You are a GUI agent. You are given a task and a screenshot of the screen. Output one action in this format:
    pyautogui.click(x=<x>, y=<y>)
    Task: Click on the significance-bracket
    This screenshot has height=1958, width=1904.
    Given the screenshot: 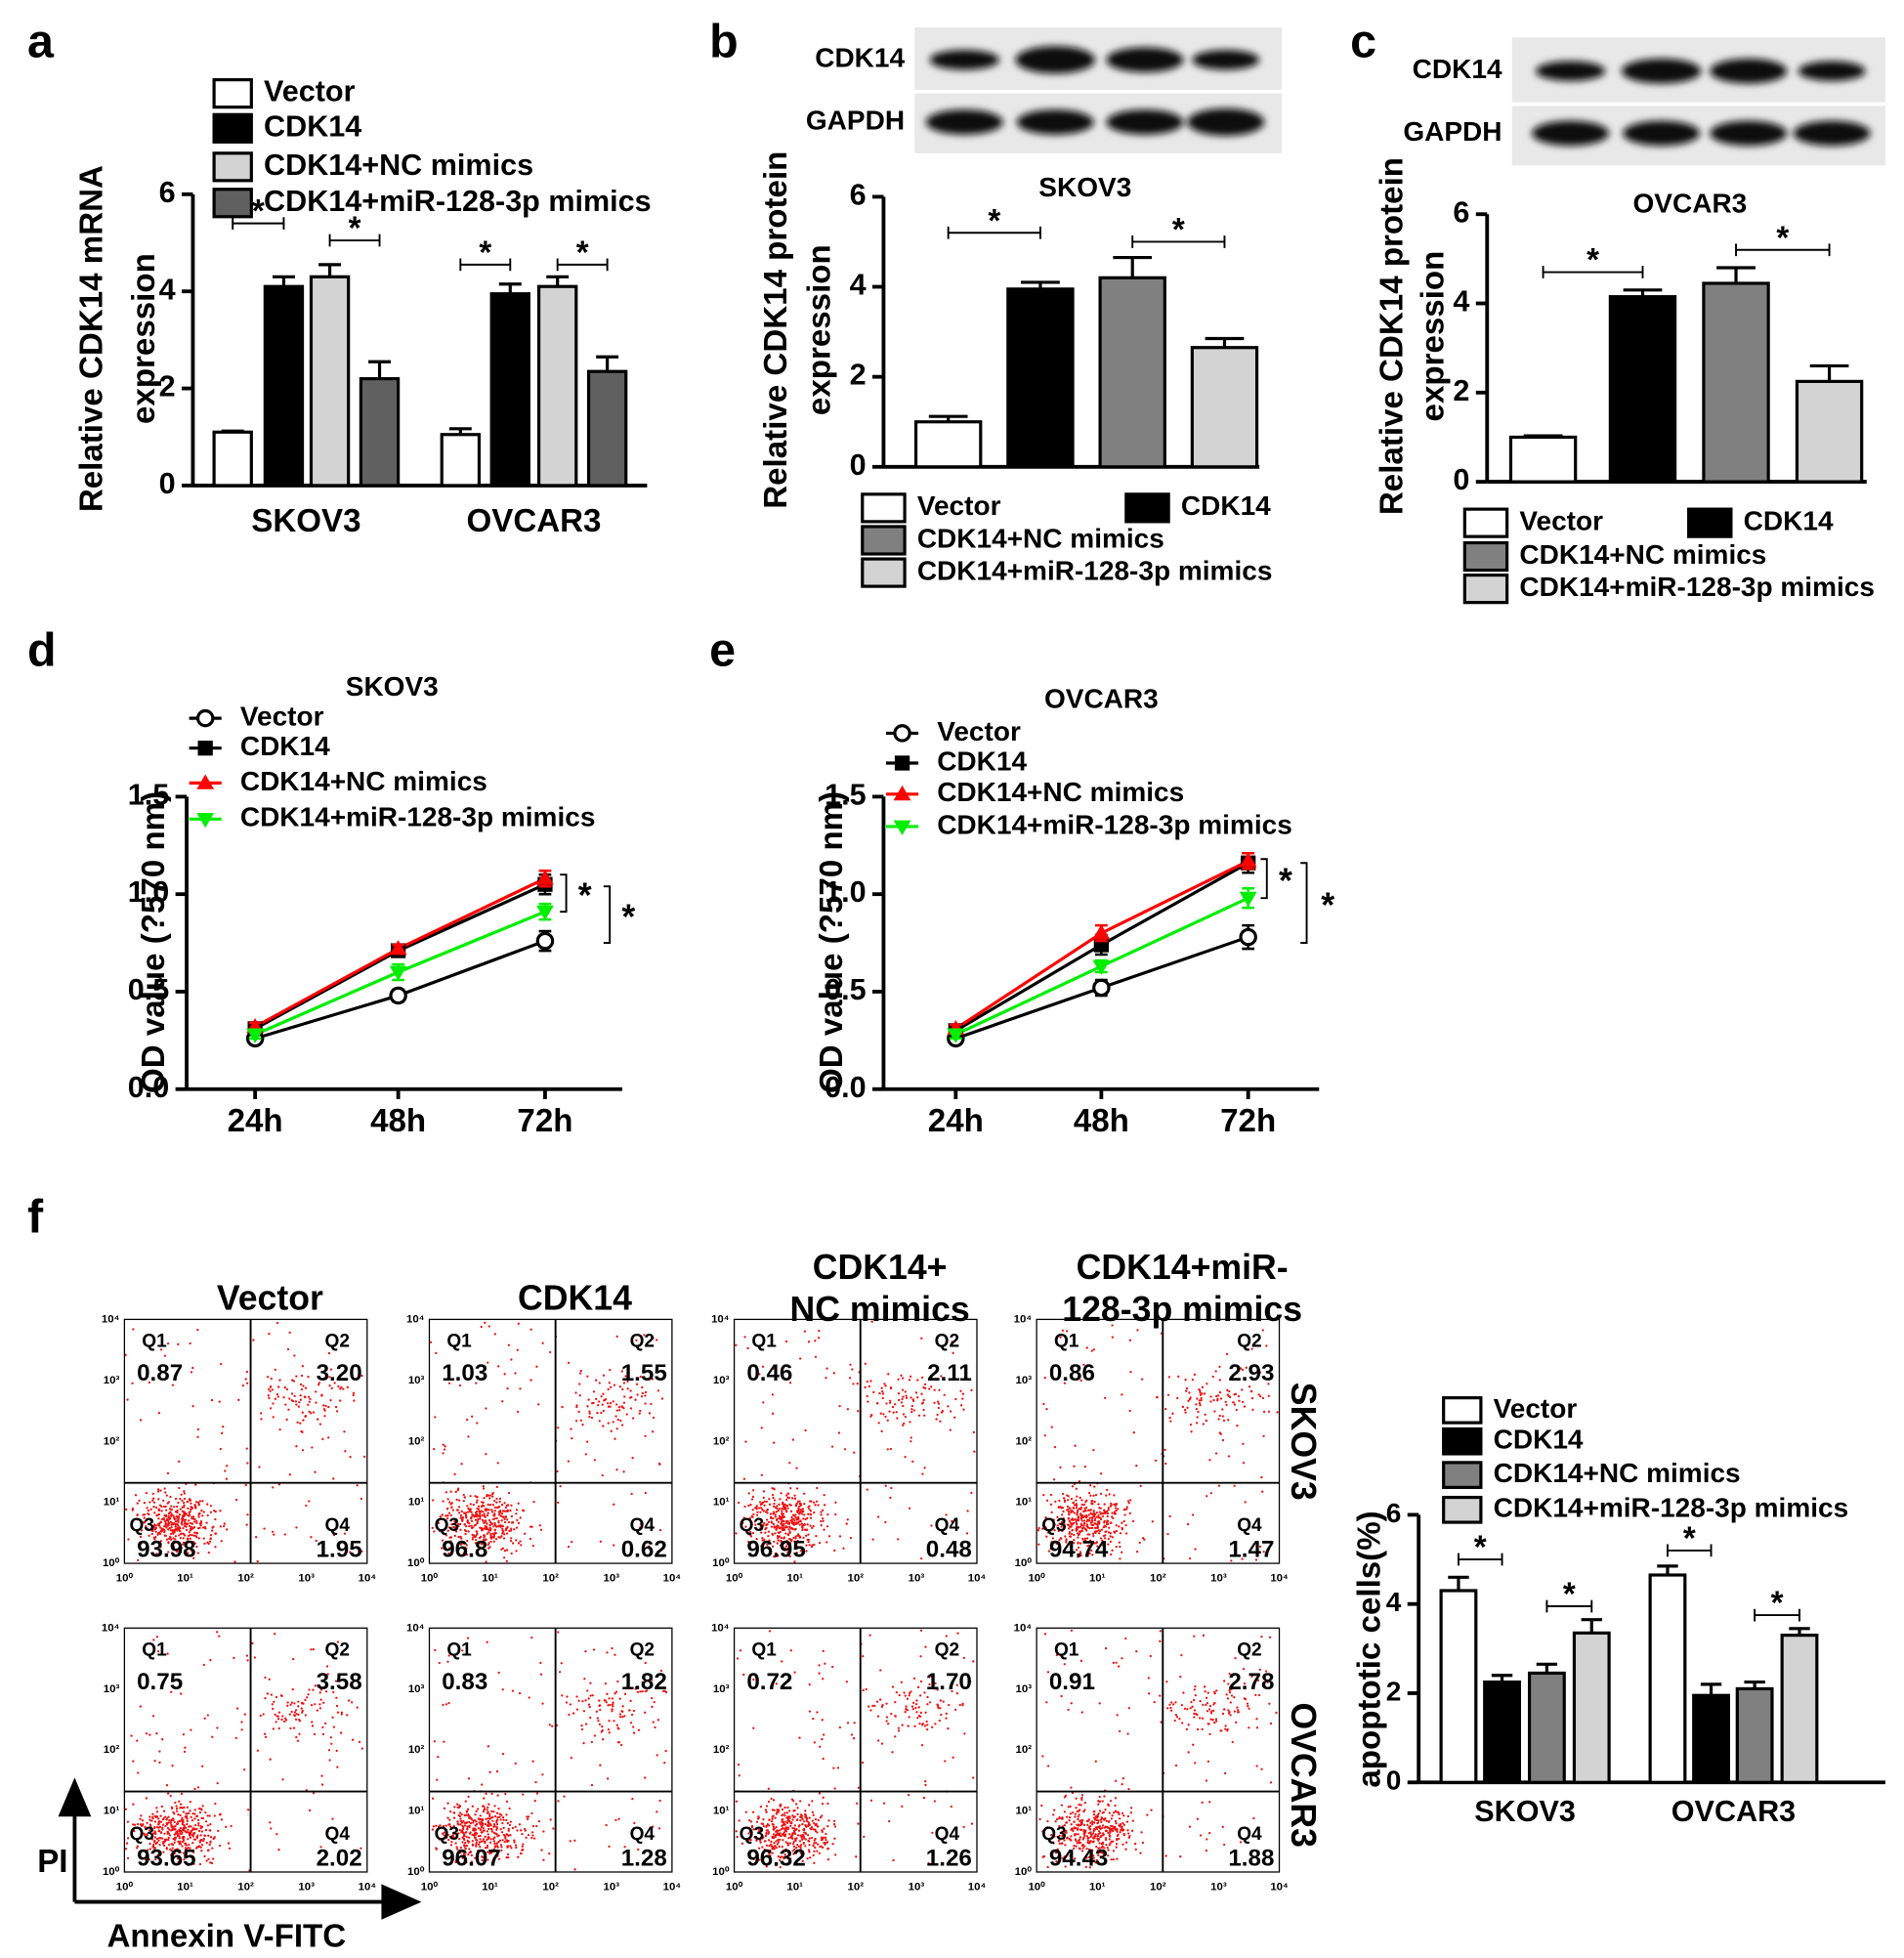 What is the action you would take?
    pyautogui.click(x=354, y=240)
    